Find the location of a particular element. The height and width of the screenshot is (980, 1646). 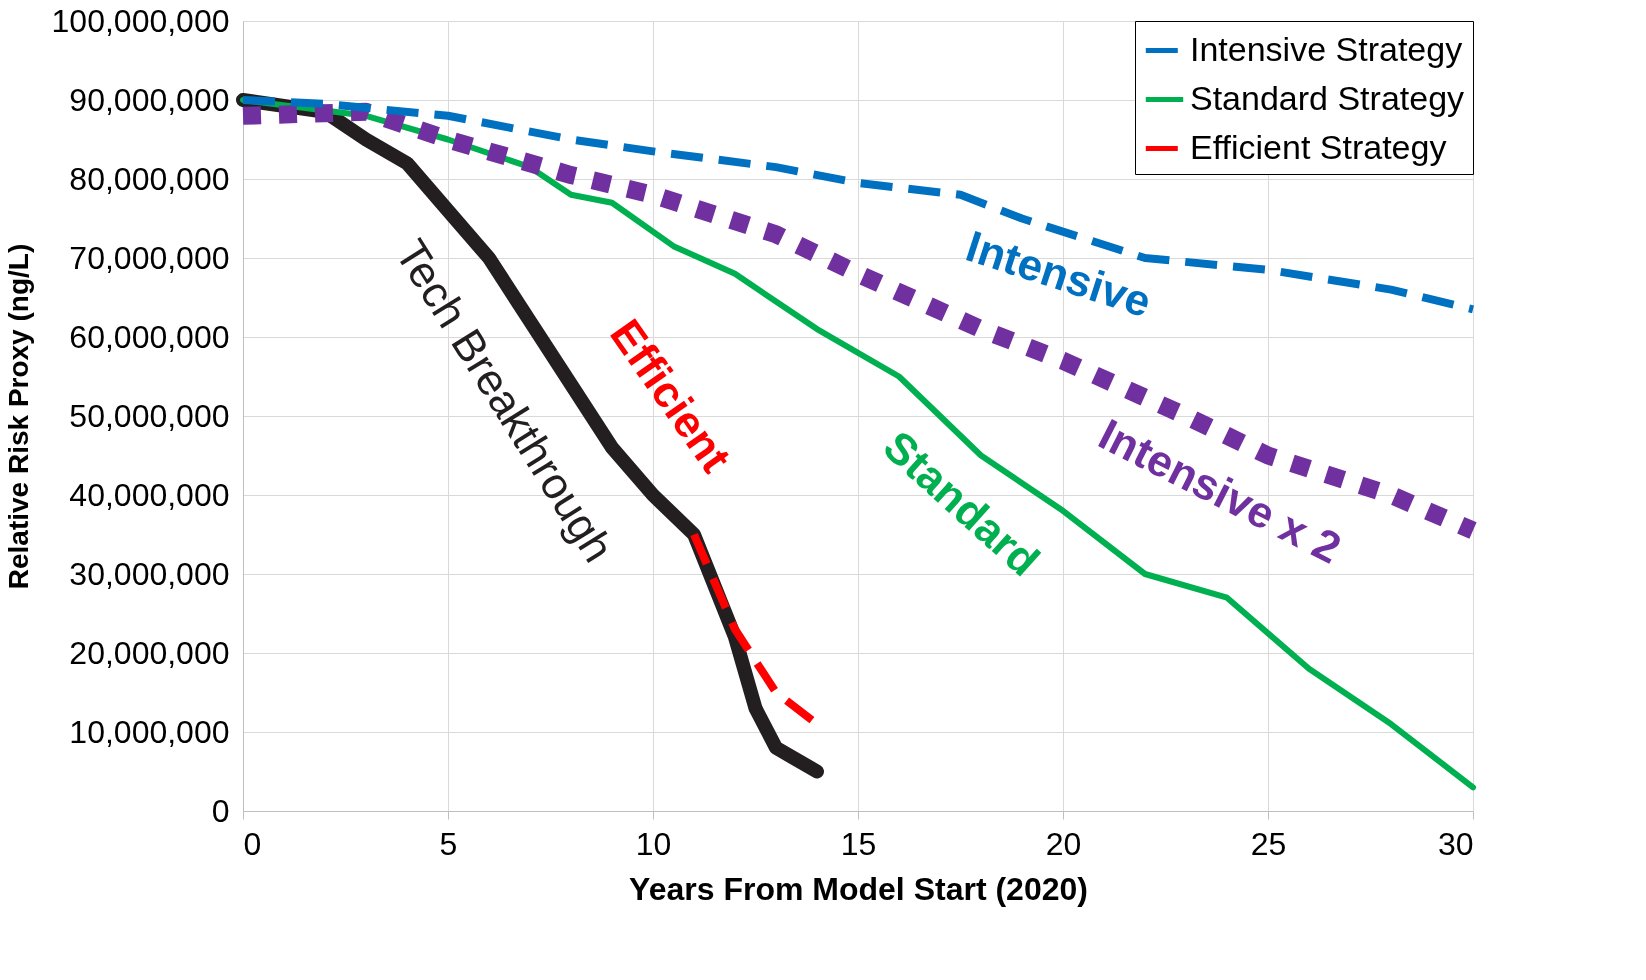

x-tick-label: 0 is located at coordinates (252, 843).